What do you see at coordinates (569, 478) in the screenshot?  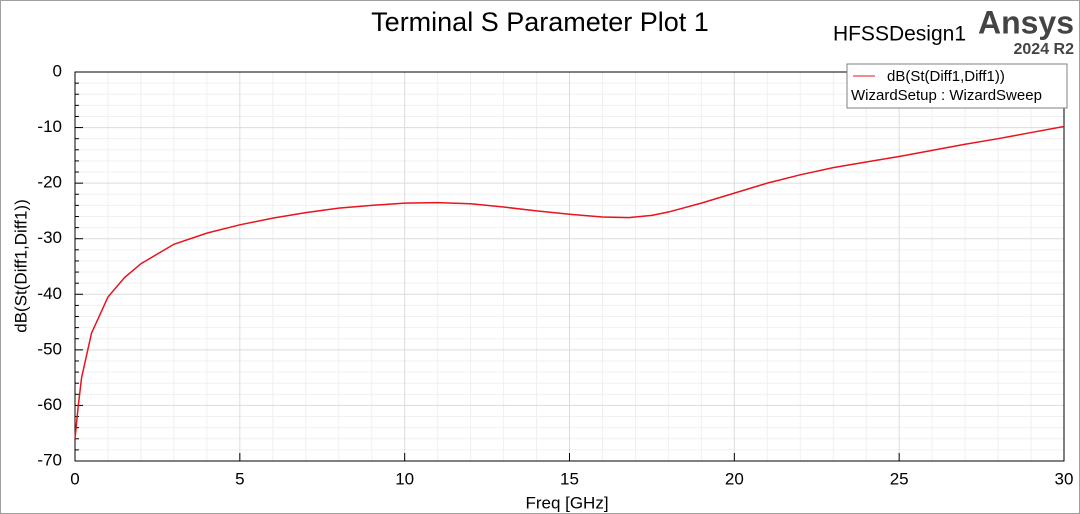 I see `x-tick-label: 15` at bounding box center [569, 478].